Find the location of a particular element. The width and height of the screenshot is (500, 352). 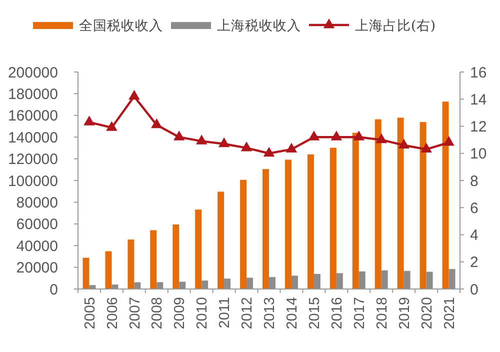

y-tick-label: 140000 is located at coordinates (33, 137).